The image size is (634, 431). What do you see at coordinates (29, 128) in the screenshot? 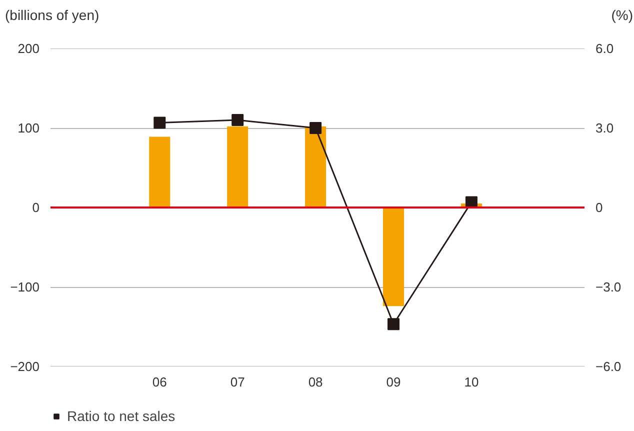
I see `y-tick-label: 100` at bounding box center [29, 128].